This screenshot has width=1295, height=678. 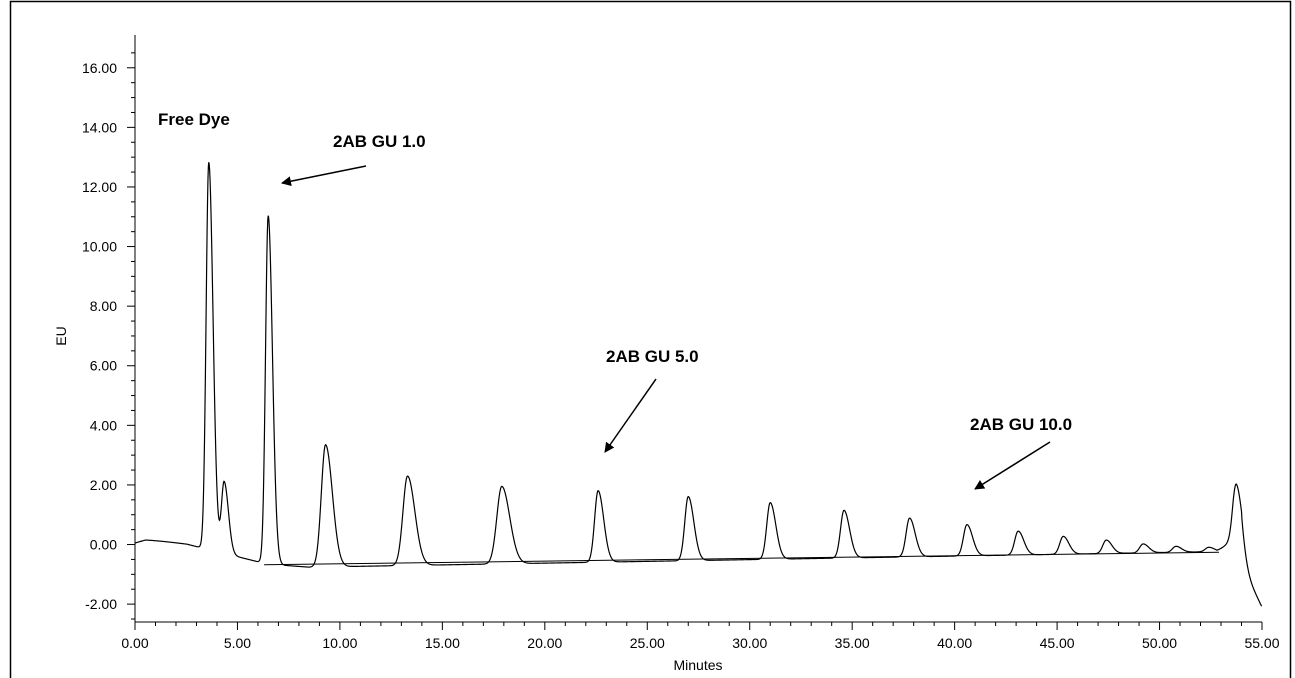 What do you see at coordinates (954, 643) in the screenshot?
I see `x-tick-label: 40.00` at bounding box center [954, 643].